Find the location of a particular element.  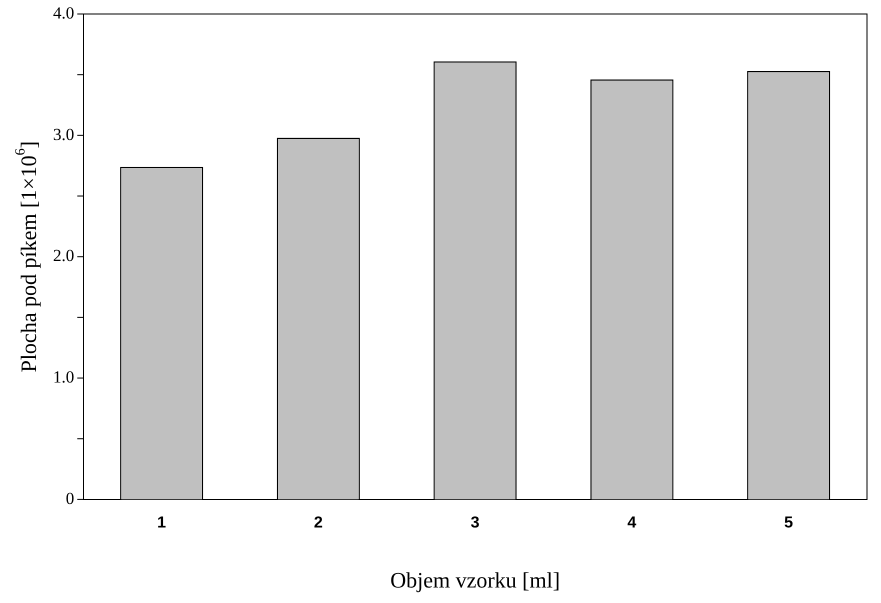

x-tick-label: 1 is located at coordinates (161, 523).